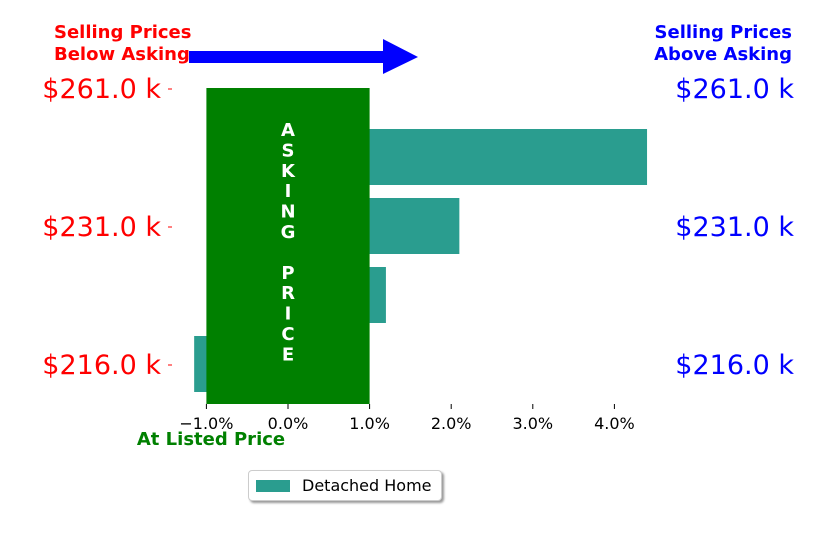 Image resolution: width=834 pixels, height=541 pixels. What do you see at coordinates (288, 246) in the screenshot?
I see `asking-price-band` at bounding box center [288, 246].